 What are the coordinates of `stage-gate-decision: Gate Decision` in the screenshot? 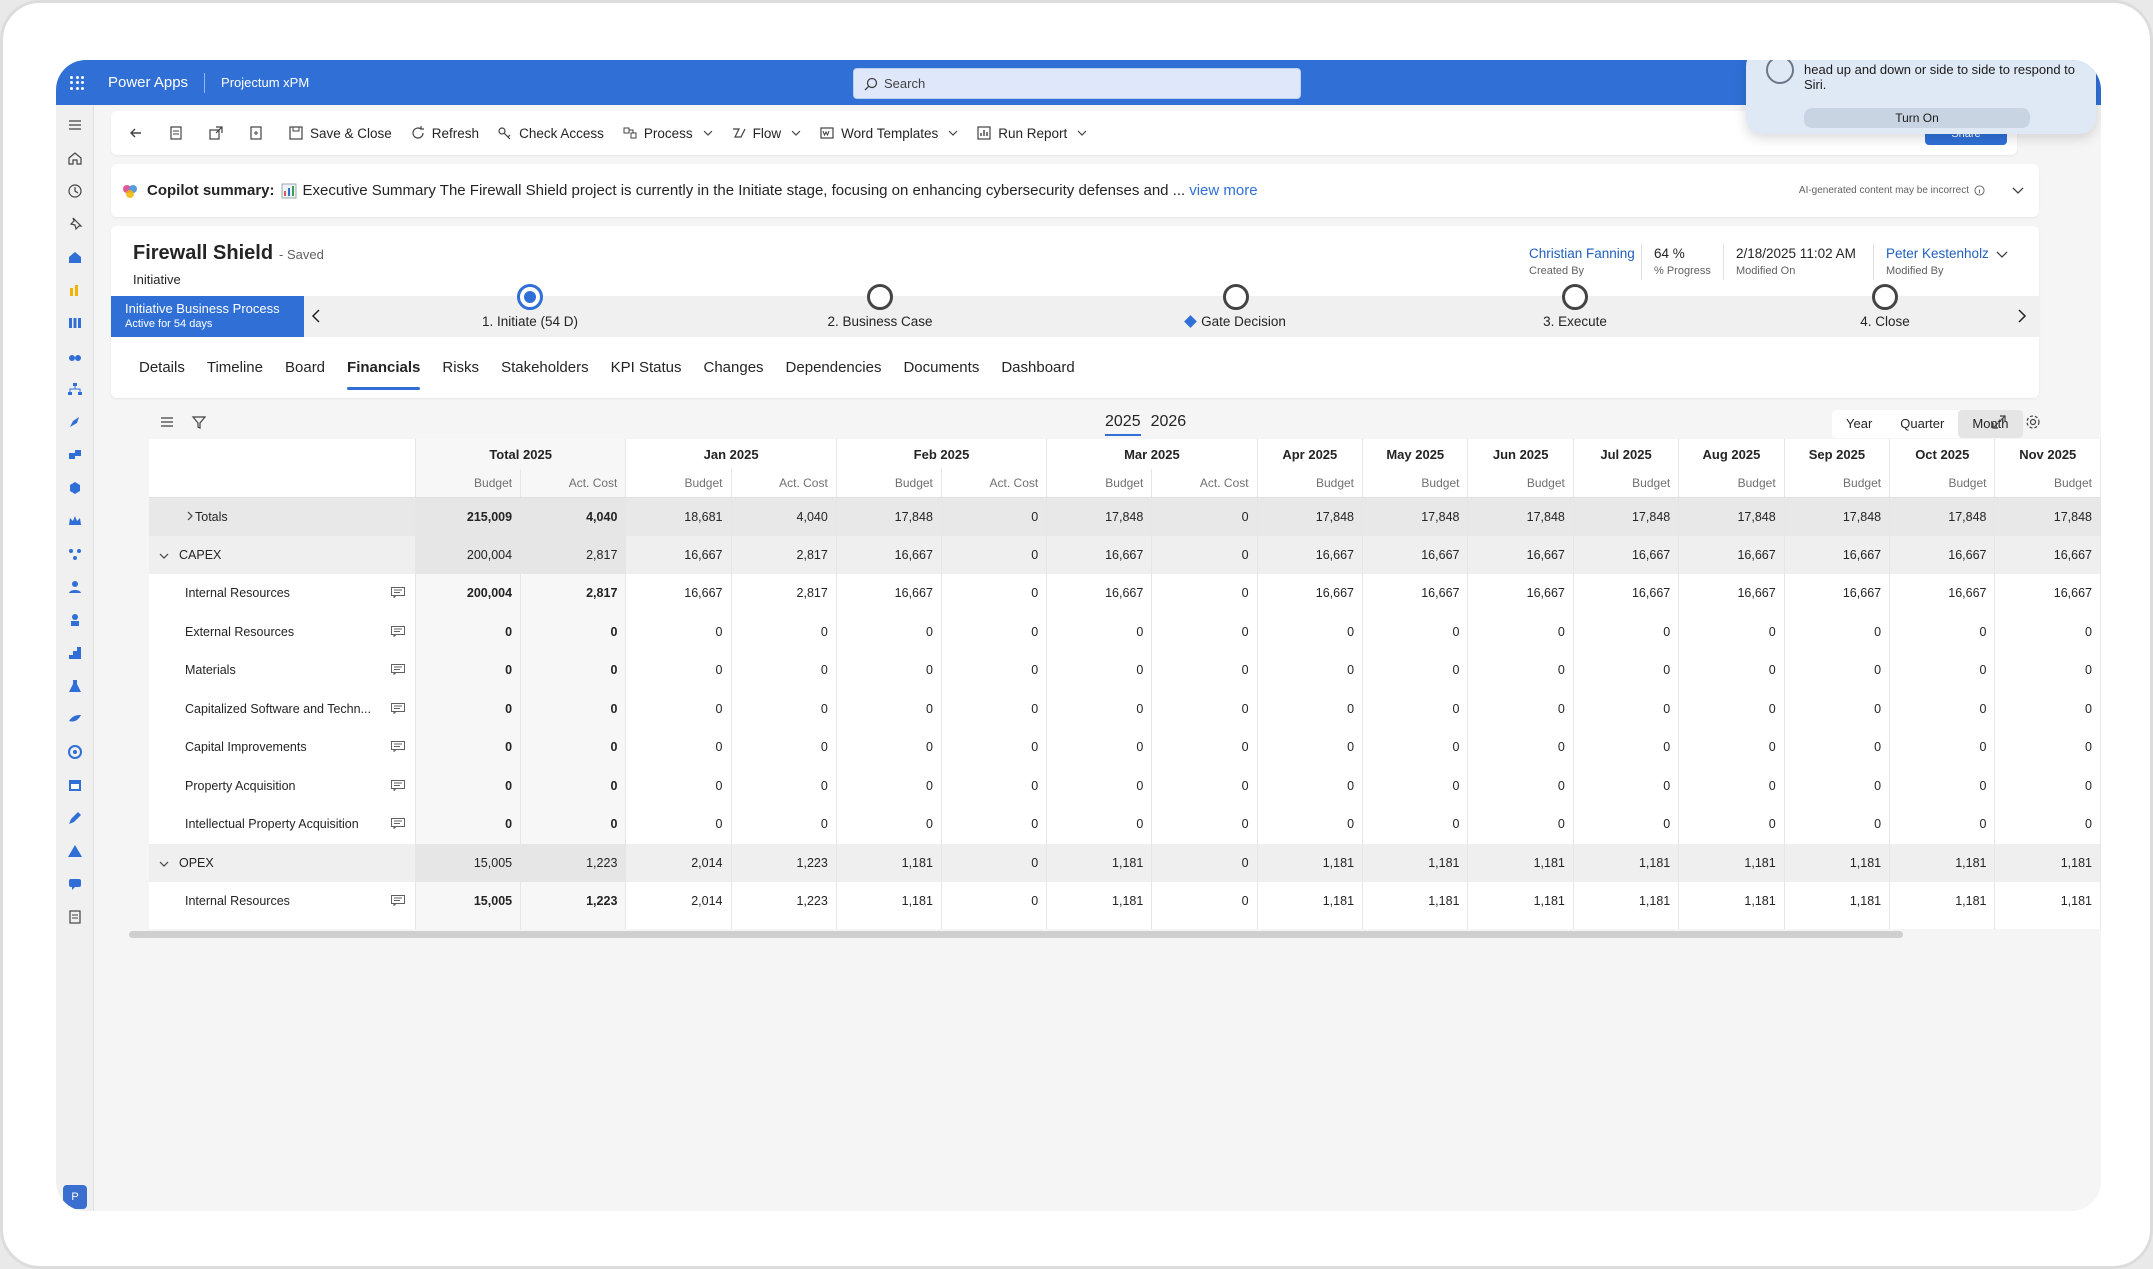 It's located at (1236, 306).